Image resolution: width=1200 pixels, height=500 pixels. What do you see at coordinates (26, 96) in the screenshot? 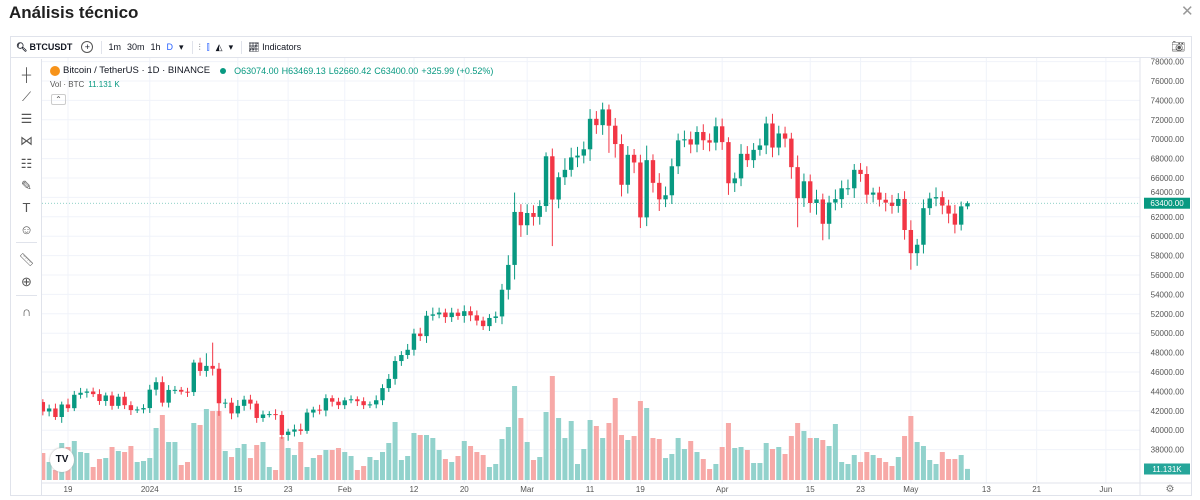
I see `trend-line-icon: ⟋` at bounding box center [26, 96].